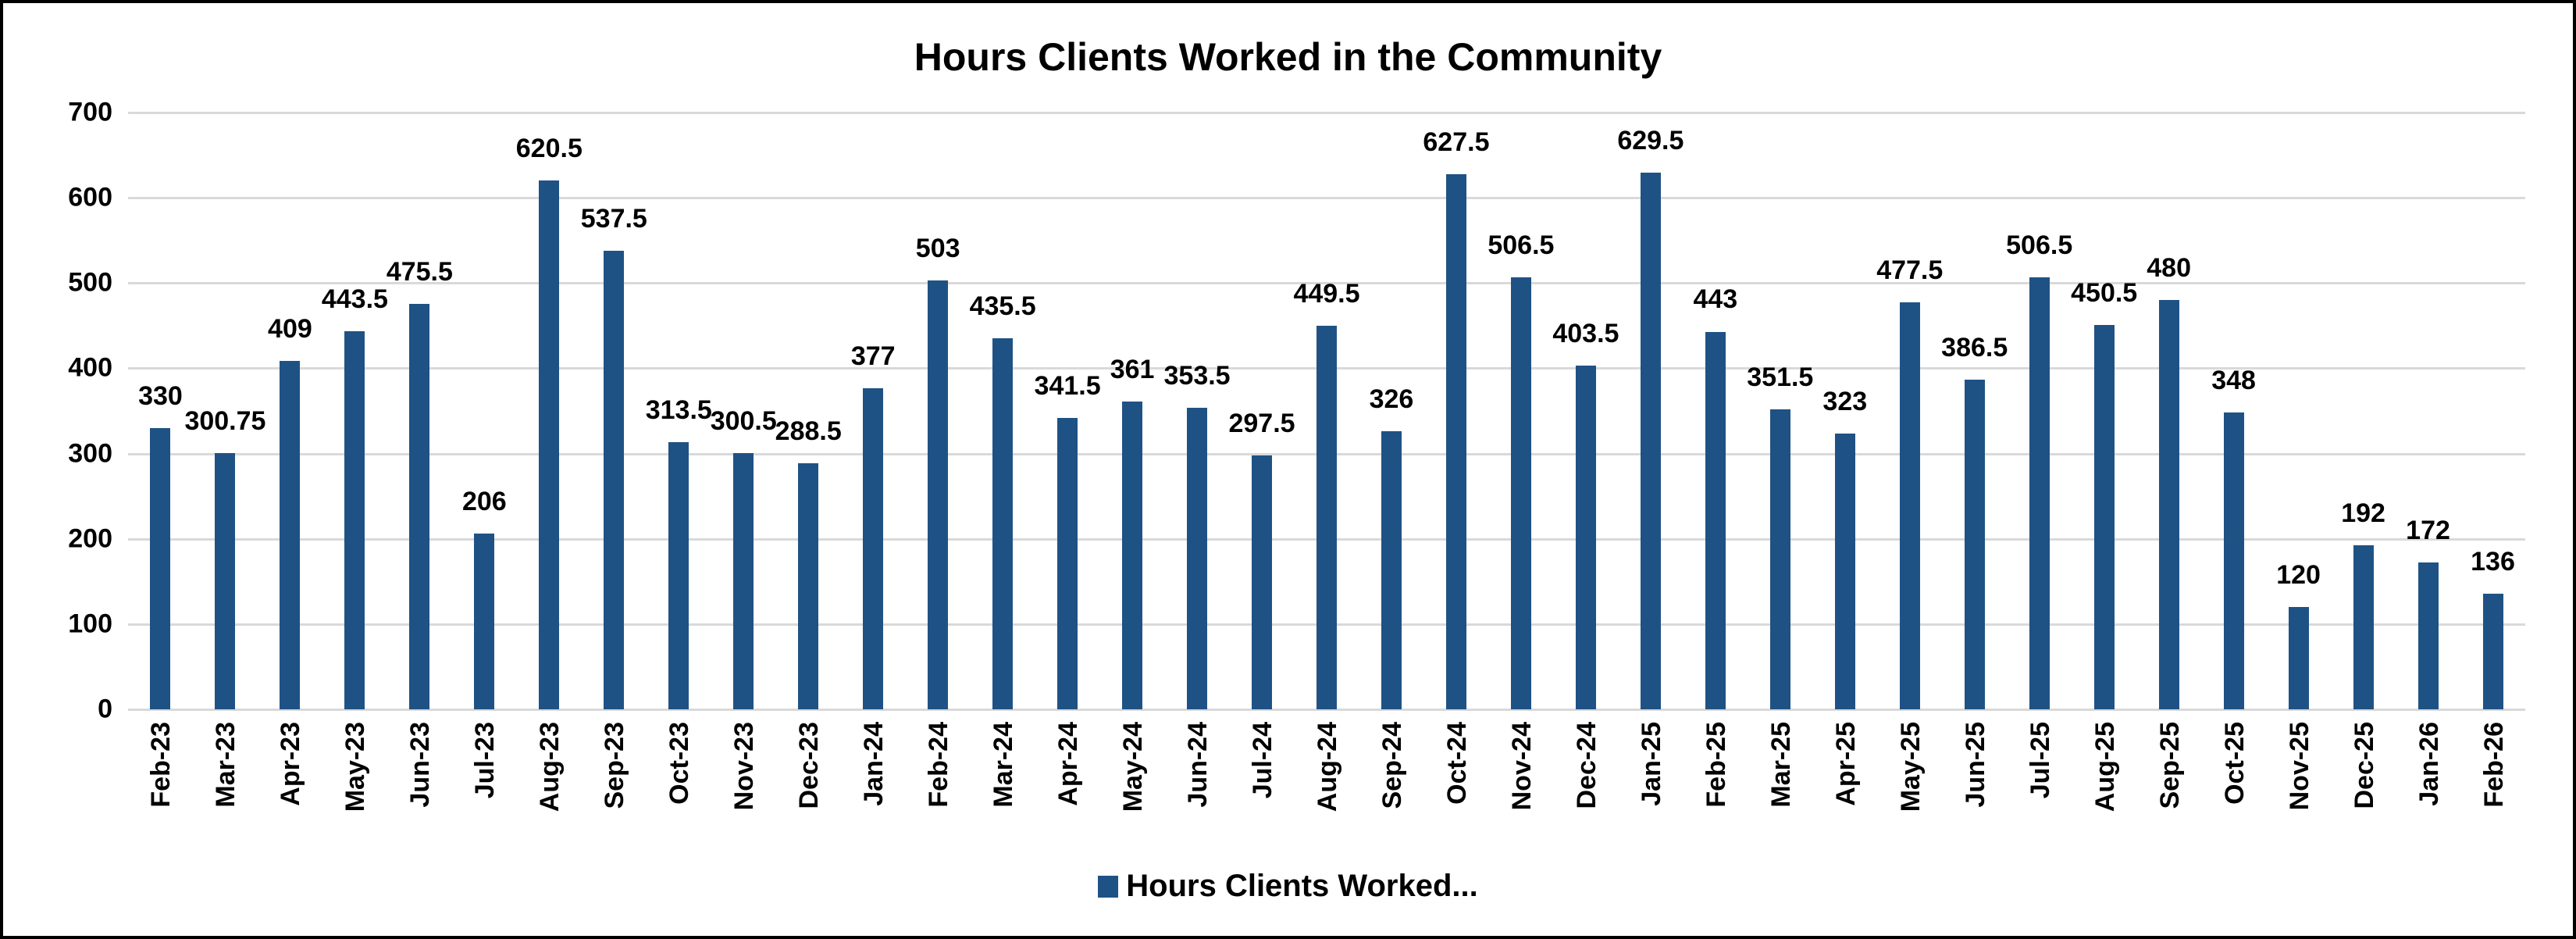 This screenshot has width=2576, height=939. Describe the element at coordinates (1068, 764) in the screenshot. I see `x-tick-label: Apr-24` at that location.